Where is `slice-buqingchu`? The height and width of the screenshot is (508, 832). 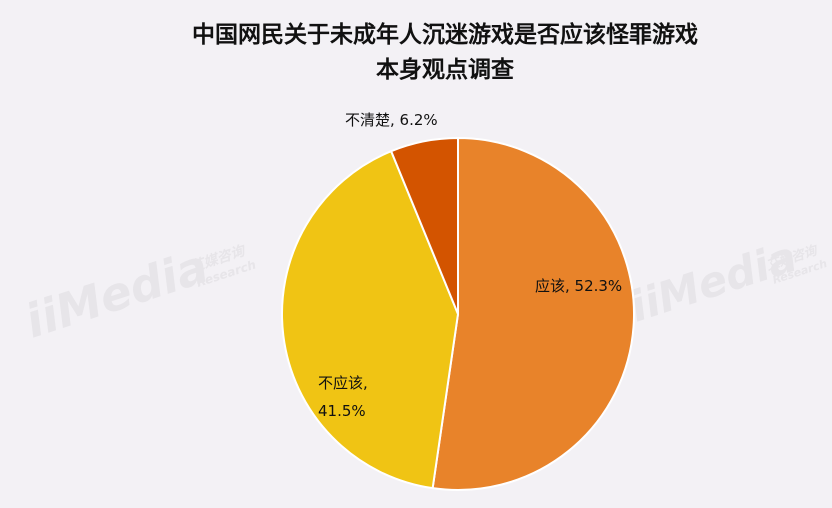
slice-buqingchu is located at coordinates (424, 225).